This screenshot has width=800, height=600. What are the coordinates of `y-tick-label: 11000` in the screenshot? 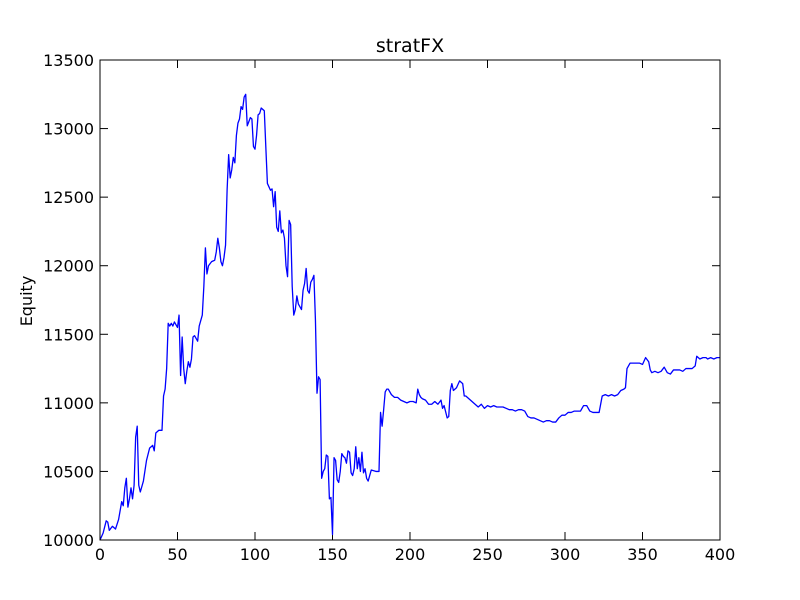 It's located at (68, 403).